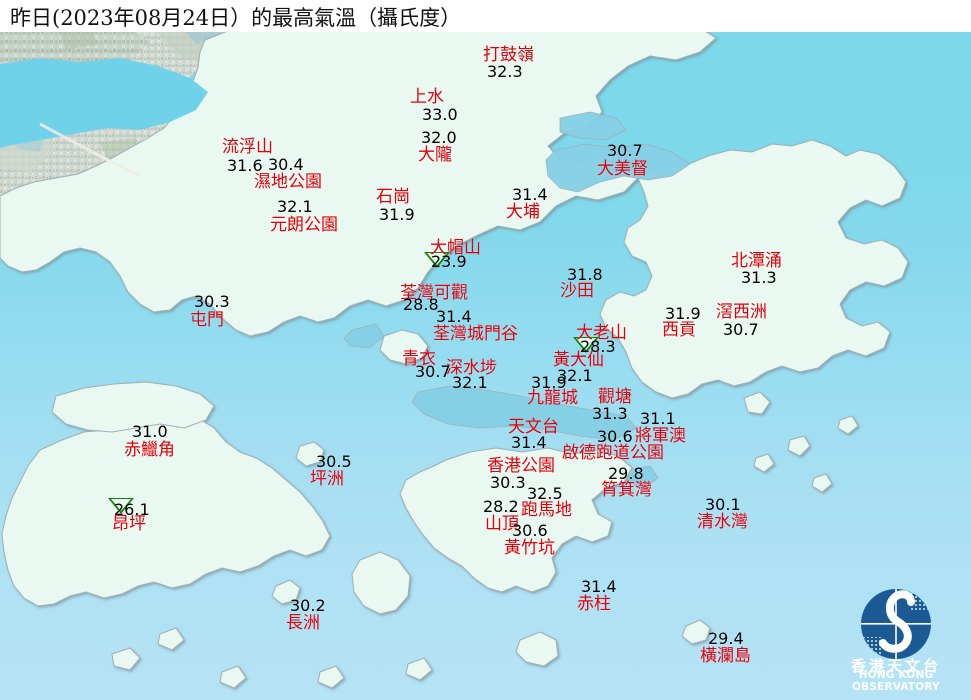 Image resolution: width=971 pixels, height=700 pixels. What do you see at coordinates (722, 522) in the screenshot?
I see `station-name-36: 清水灣` at bounding box center [722, 522].